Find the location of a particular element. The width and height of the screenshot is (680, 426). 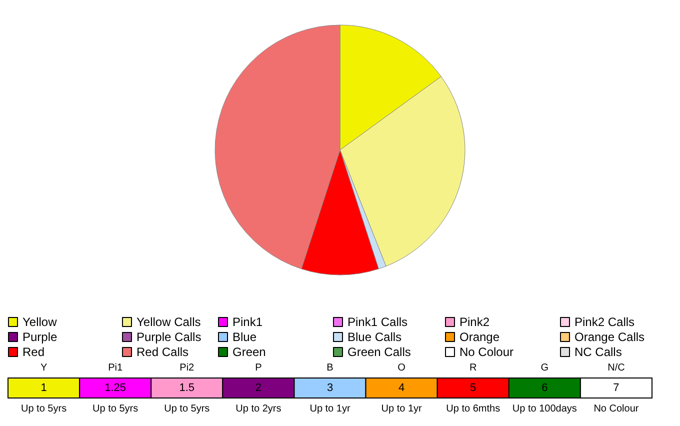

text: No Colour is located at coordinates (617, 409).